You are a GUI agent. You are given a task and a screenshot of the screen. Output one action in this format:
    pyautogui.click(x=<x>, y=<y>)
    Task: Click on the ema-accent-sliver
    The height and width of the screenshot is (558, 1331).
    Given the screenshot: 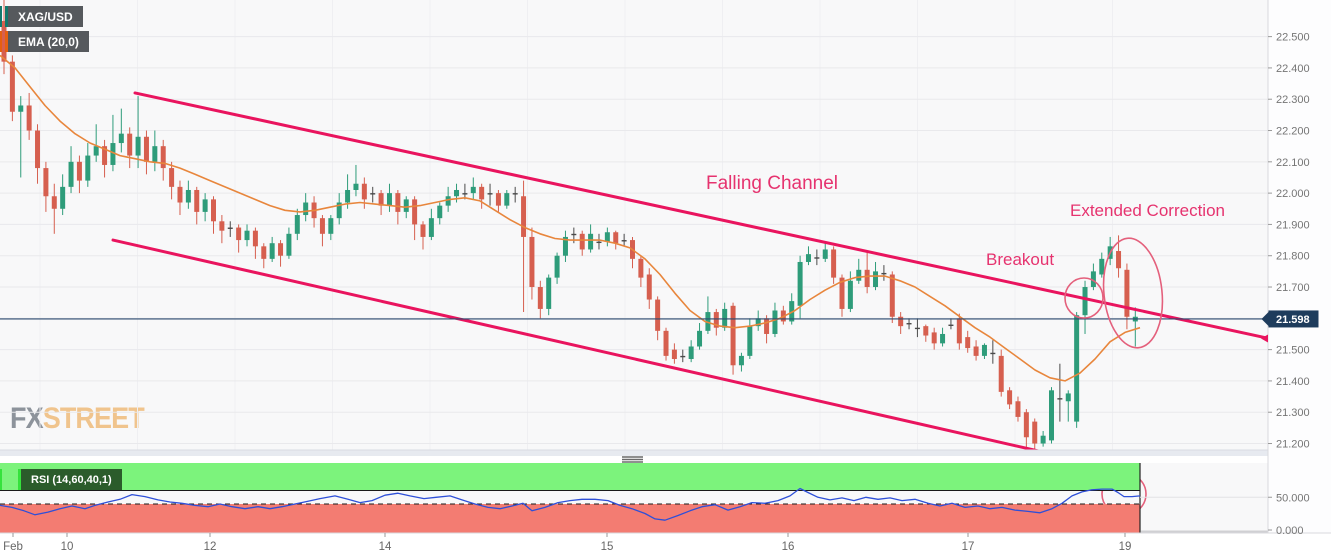 What is the action you would take?
    pyautogui.click(x=1, y=41)
    